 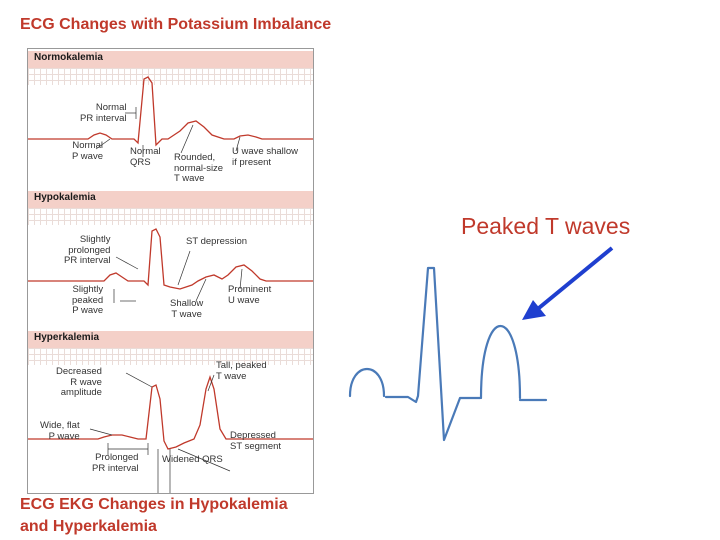 What do you see at coordinates (87, 250) in the screenshot?
I see `label-hypo-pr: Slightly prolonged PR interval` at bounding box center [87, 250].